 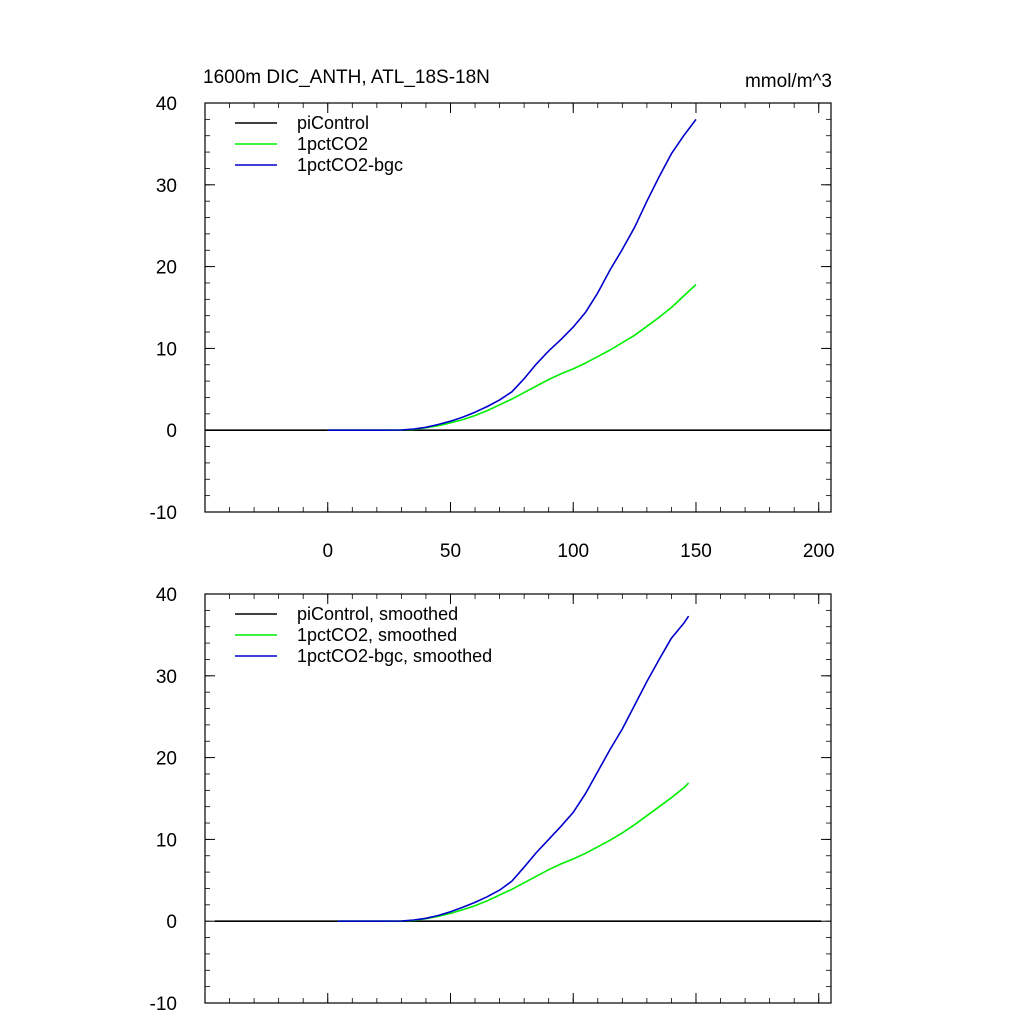 I want to click on x-tick-label: 150, so click(x=696, y=551).